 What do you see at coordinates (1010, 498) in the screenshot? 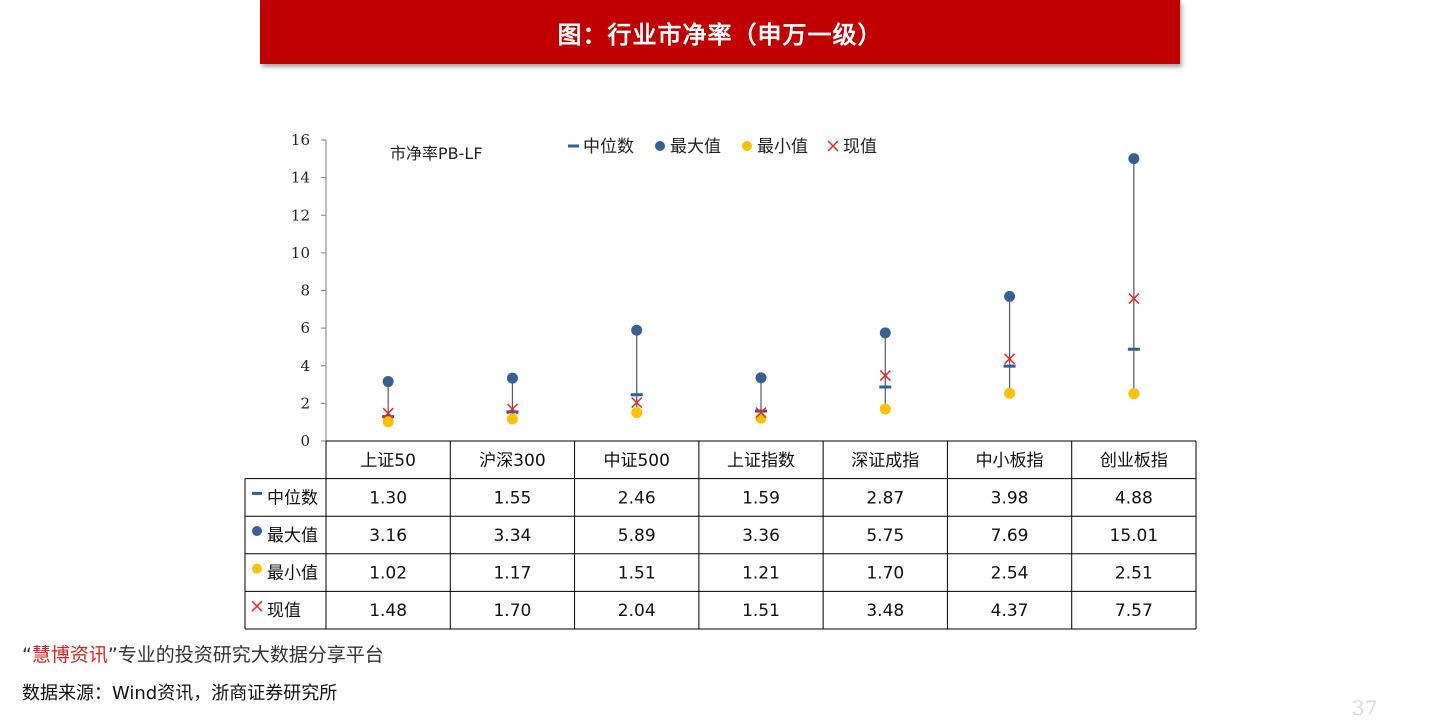
I see `data-label-0-5: 3.98` at bounding box center [1010, 498].